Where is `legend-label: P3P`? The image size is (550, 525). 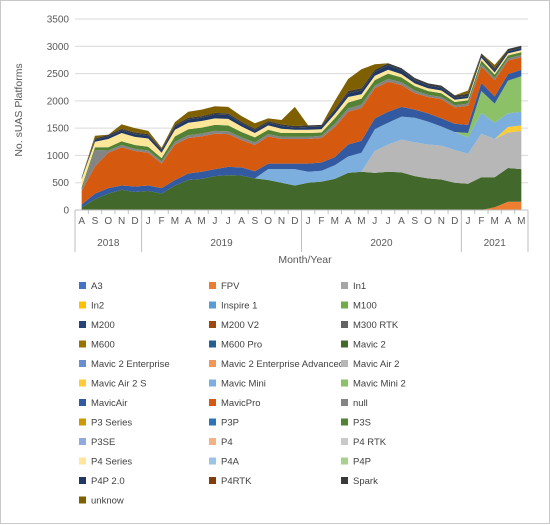 legend-label: P3P is located at coordinates (230, 423).